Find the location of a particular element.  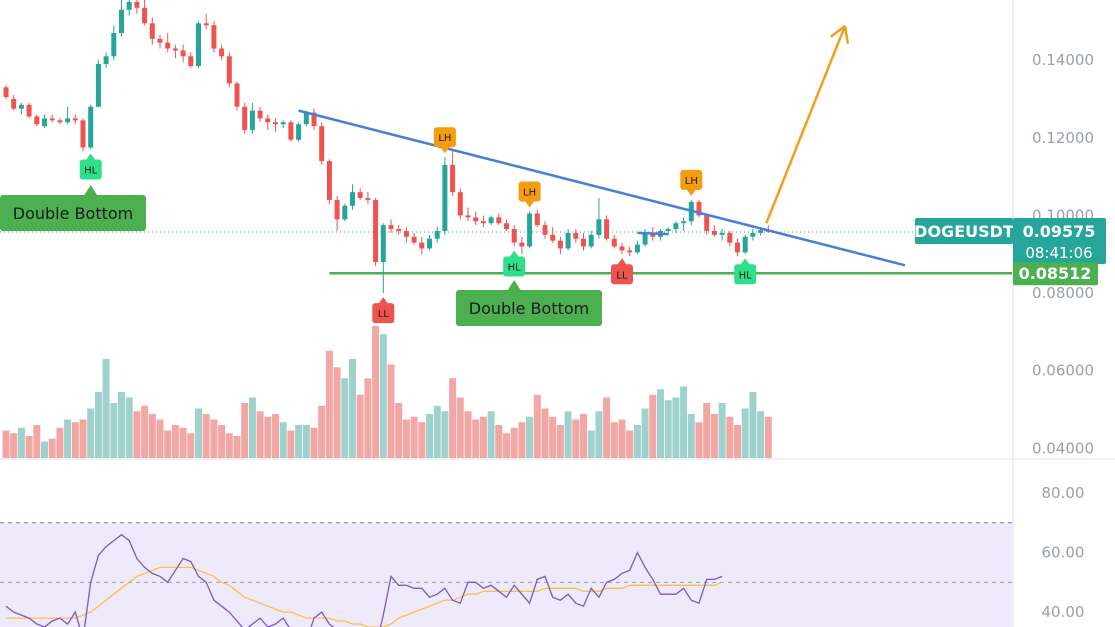

projection-arrow-head is located at coordinates (837, 31).